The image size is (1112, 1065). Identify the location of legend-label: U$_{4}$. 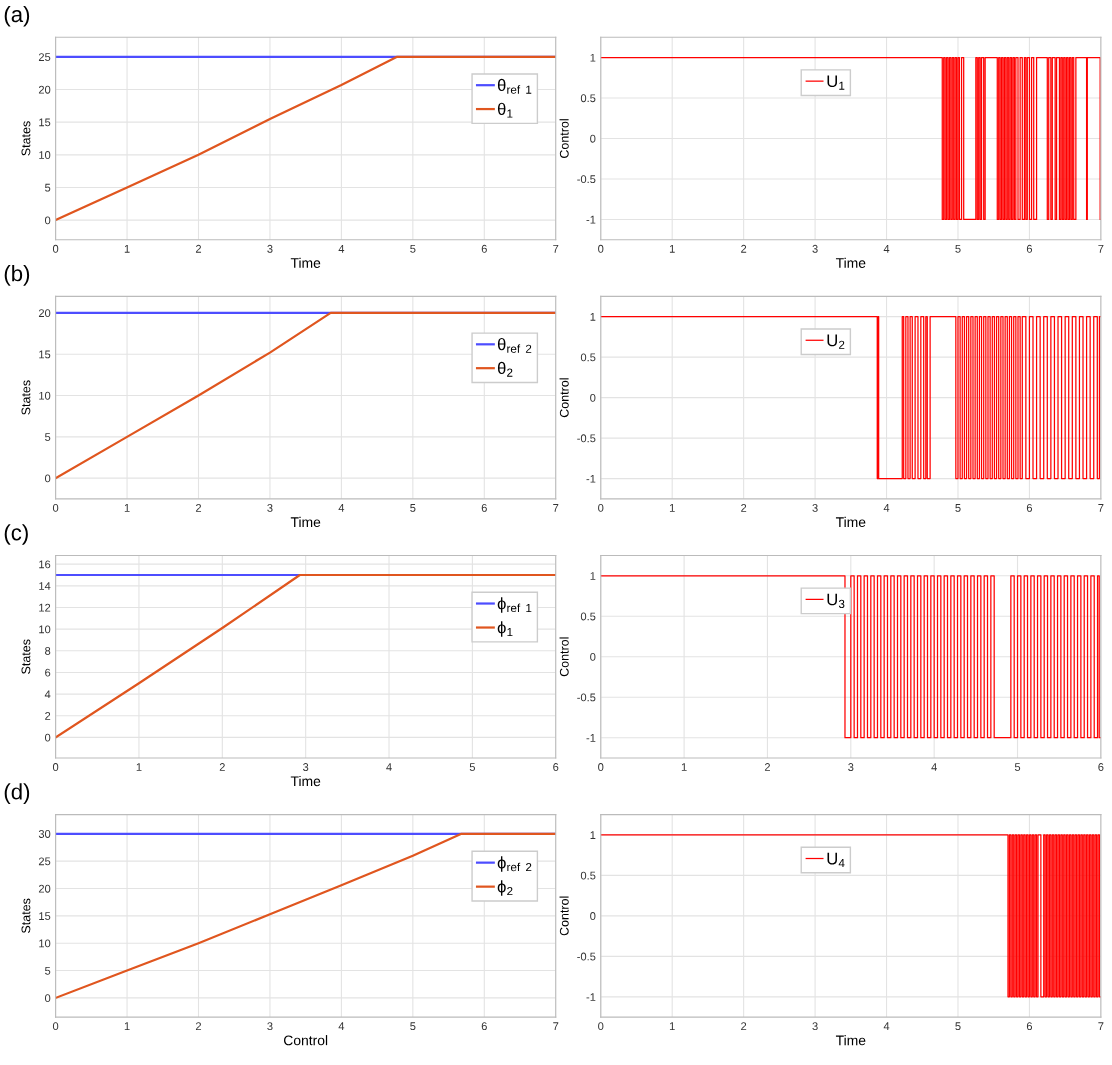
(836, 860).